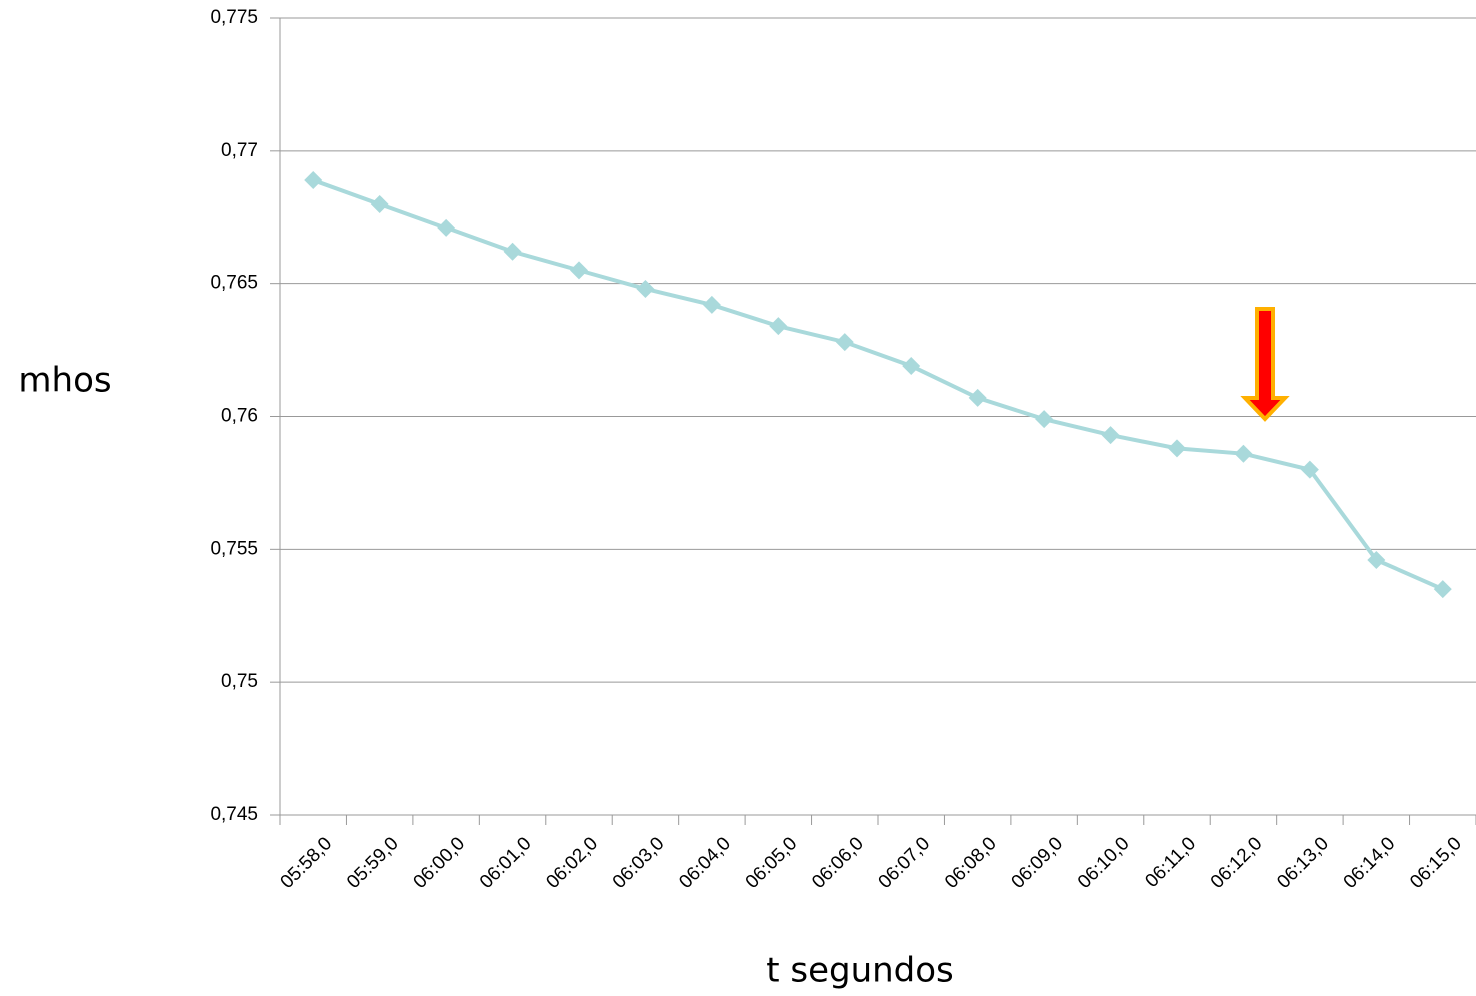 This screenshot has height=996, width=1476. I want to click on x-tick-label: 06:13,0, so click(1303, 863).